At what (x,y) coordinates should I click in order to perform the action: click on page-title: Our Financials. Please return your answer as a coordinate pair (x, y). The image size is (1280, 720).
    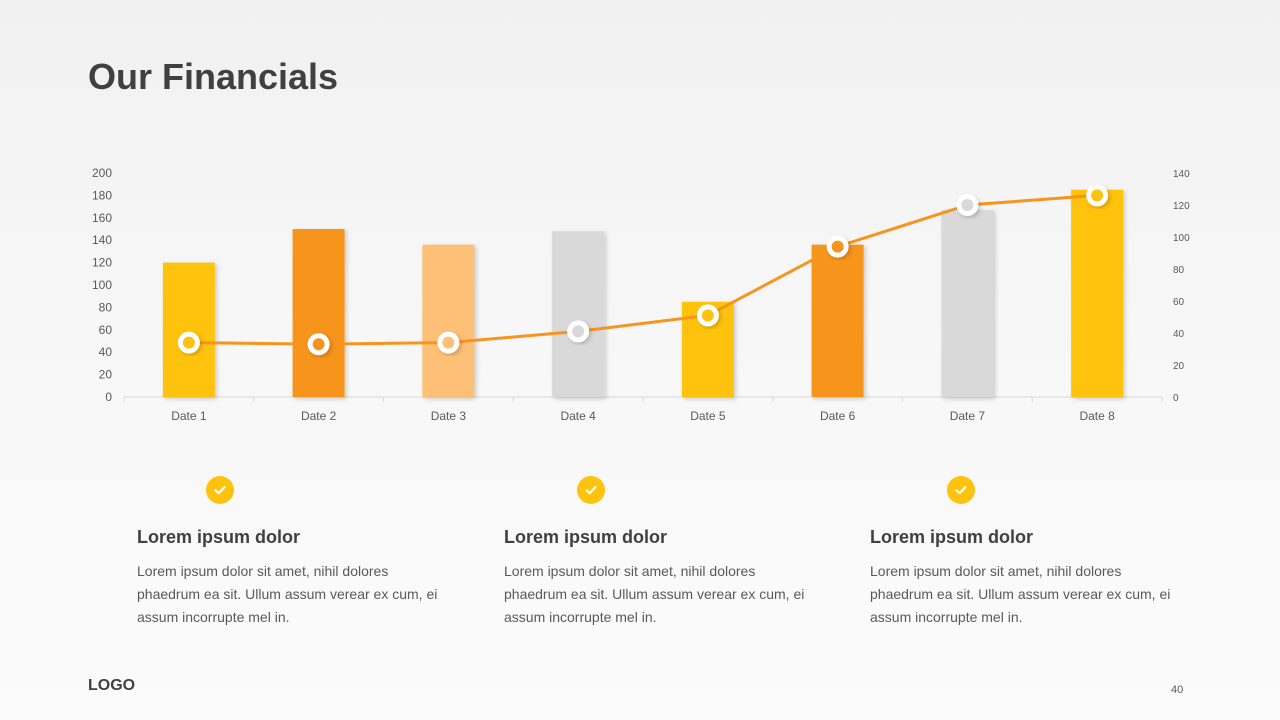
    Looking at the image, I should click on (213, 76).